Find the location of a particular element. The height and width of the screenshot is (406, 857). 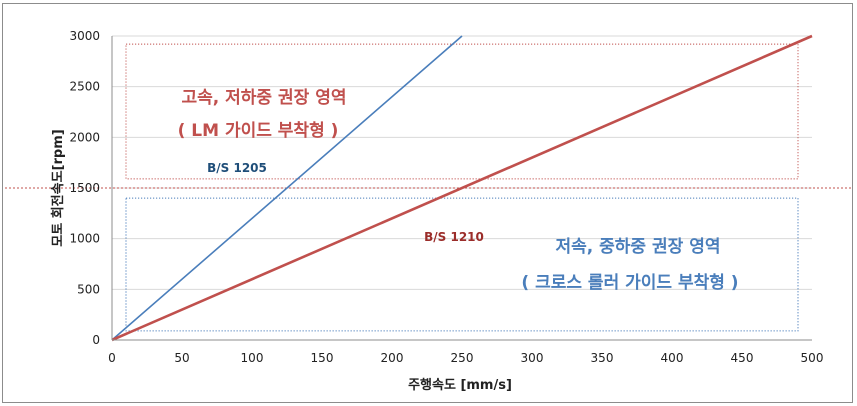

series-label-bs1205: B/S 1205 is located at coordinates (237, 168).